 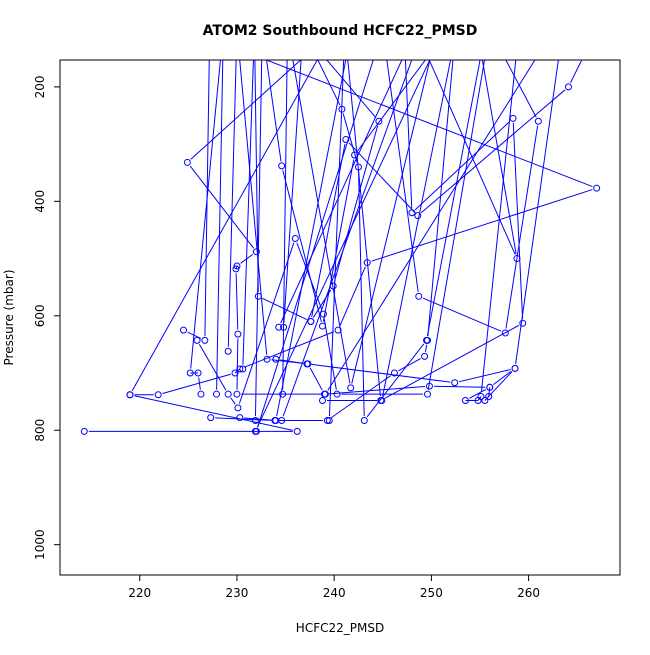 What do you see at coordinates (40, 201) in the screenshot?
I see `y-tick-label: 400` at bounding box center [40, 201].